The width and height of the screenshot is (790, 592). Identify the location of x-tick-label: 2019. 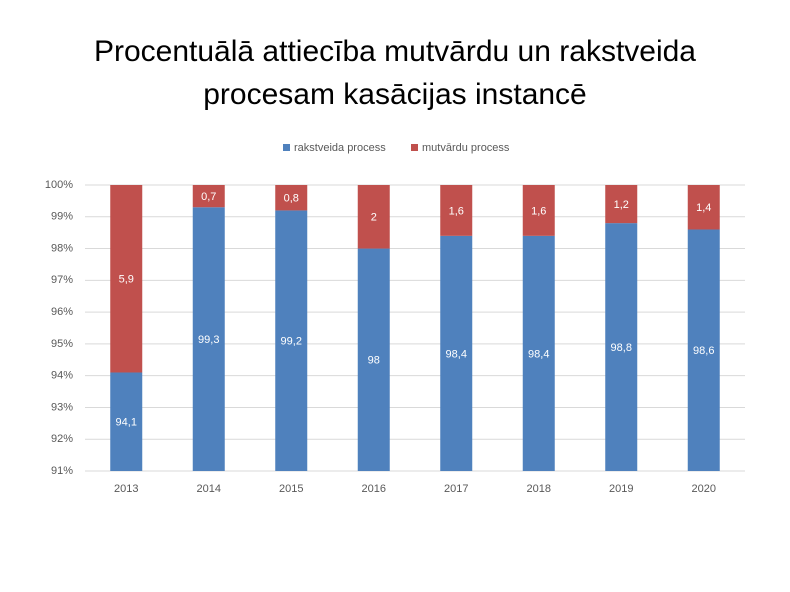
(621, 489).